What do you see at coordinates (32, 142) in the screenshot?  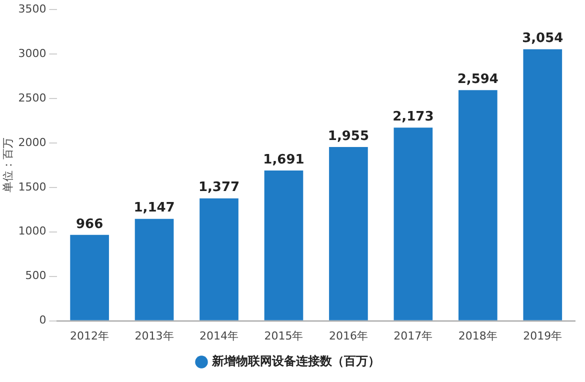 I see `y-tick-label: 2000` at bounding box center [32, 142].